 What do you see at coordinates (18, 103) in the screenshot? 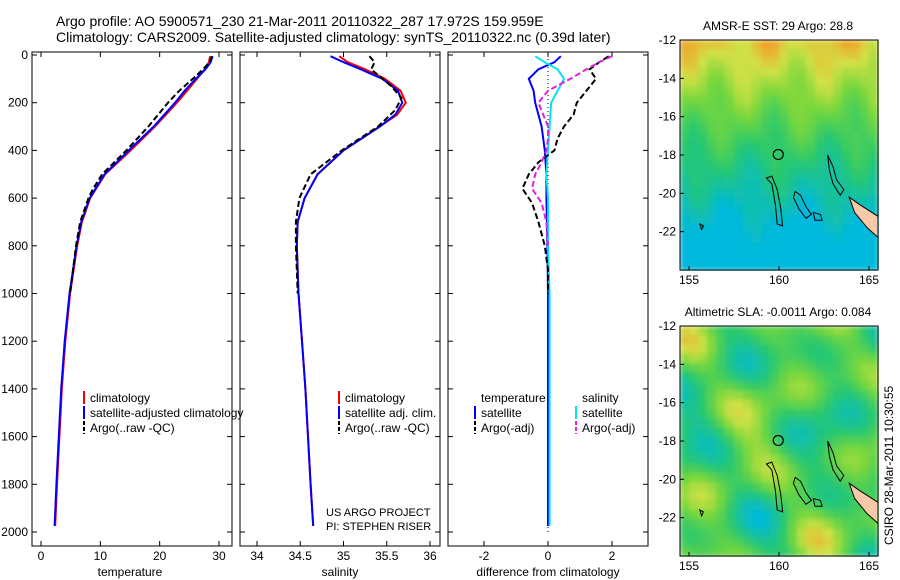
I see `y-tick-label: 200` at bounding box center [18, 103].